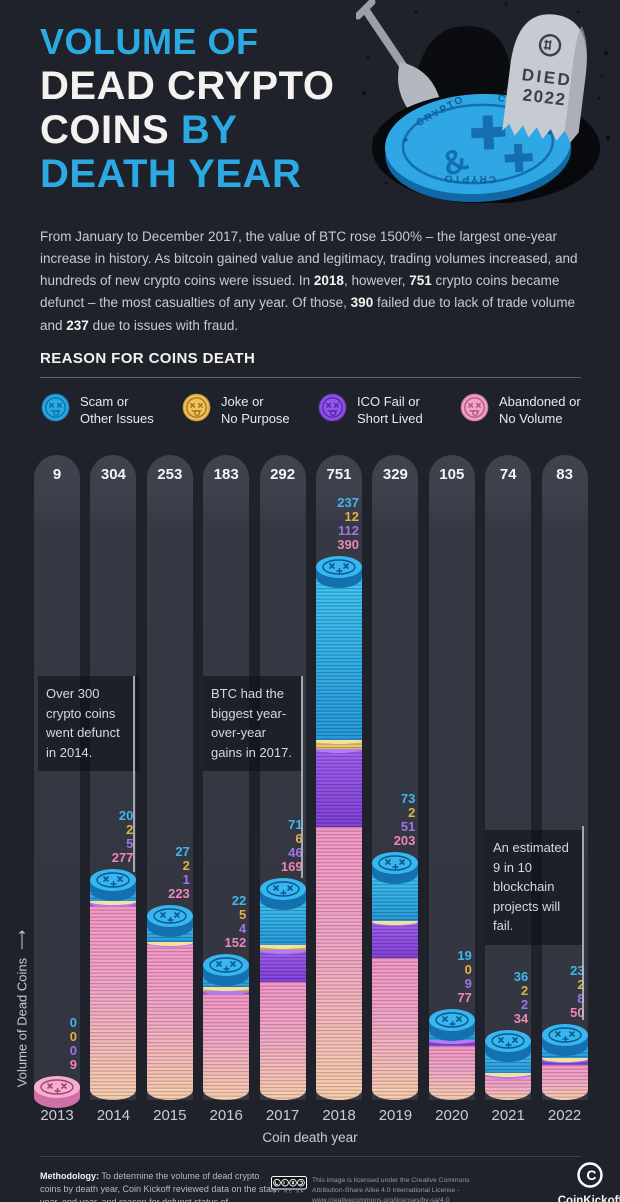  Describe the element at coordinates (408, 826) in the screenshot. I see `bar-value: 51` at that location.